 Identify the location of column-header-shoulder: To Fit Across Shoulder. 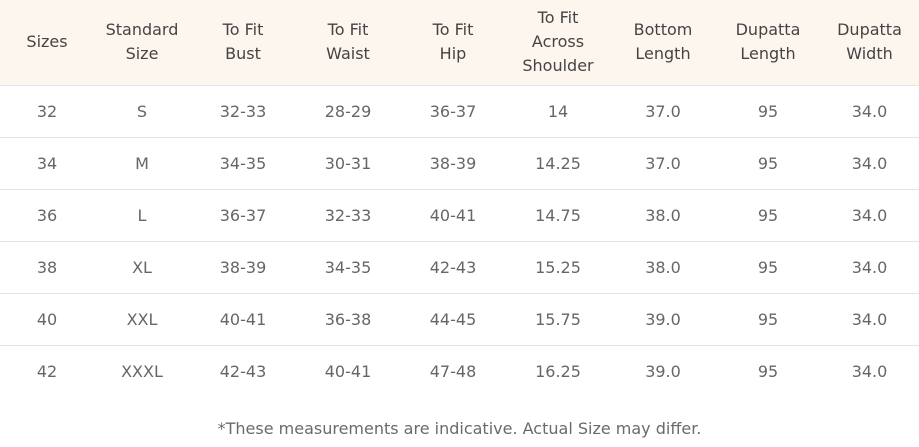
(558, 43).